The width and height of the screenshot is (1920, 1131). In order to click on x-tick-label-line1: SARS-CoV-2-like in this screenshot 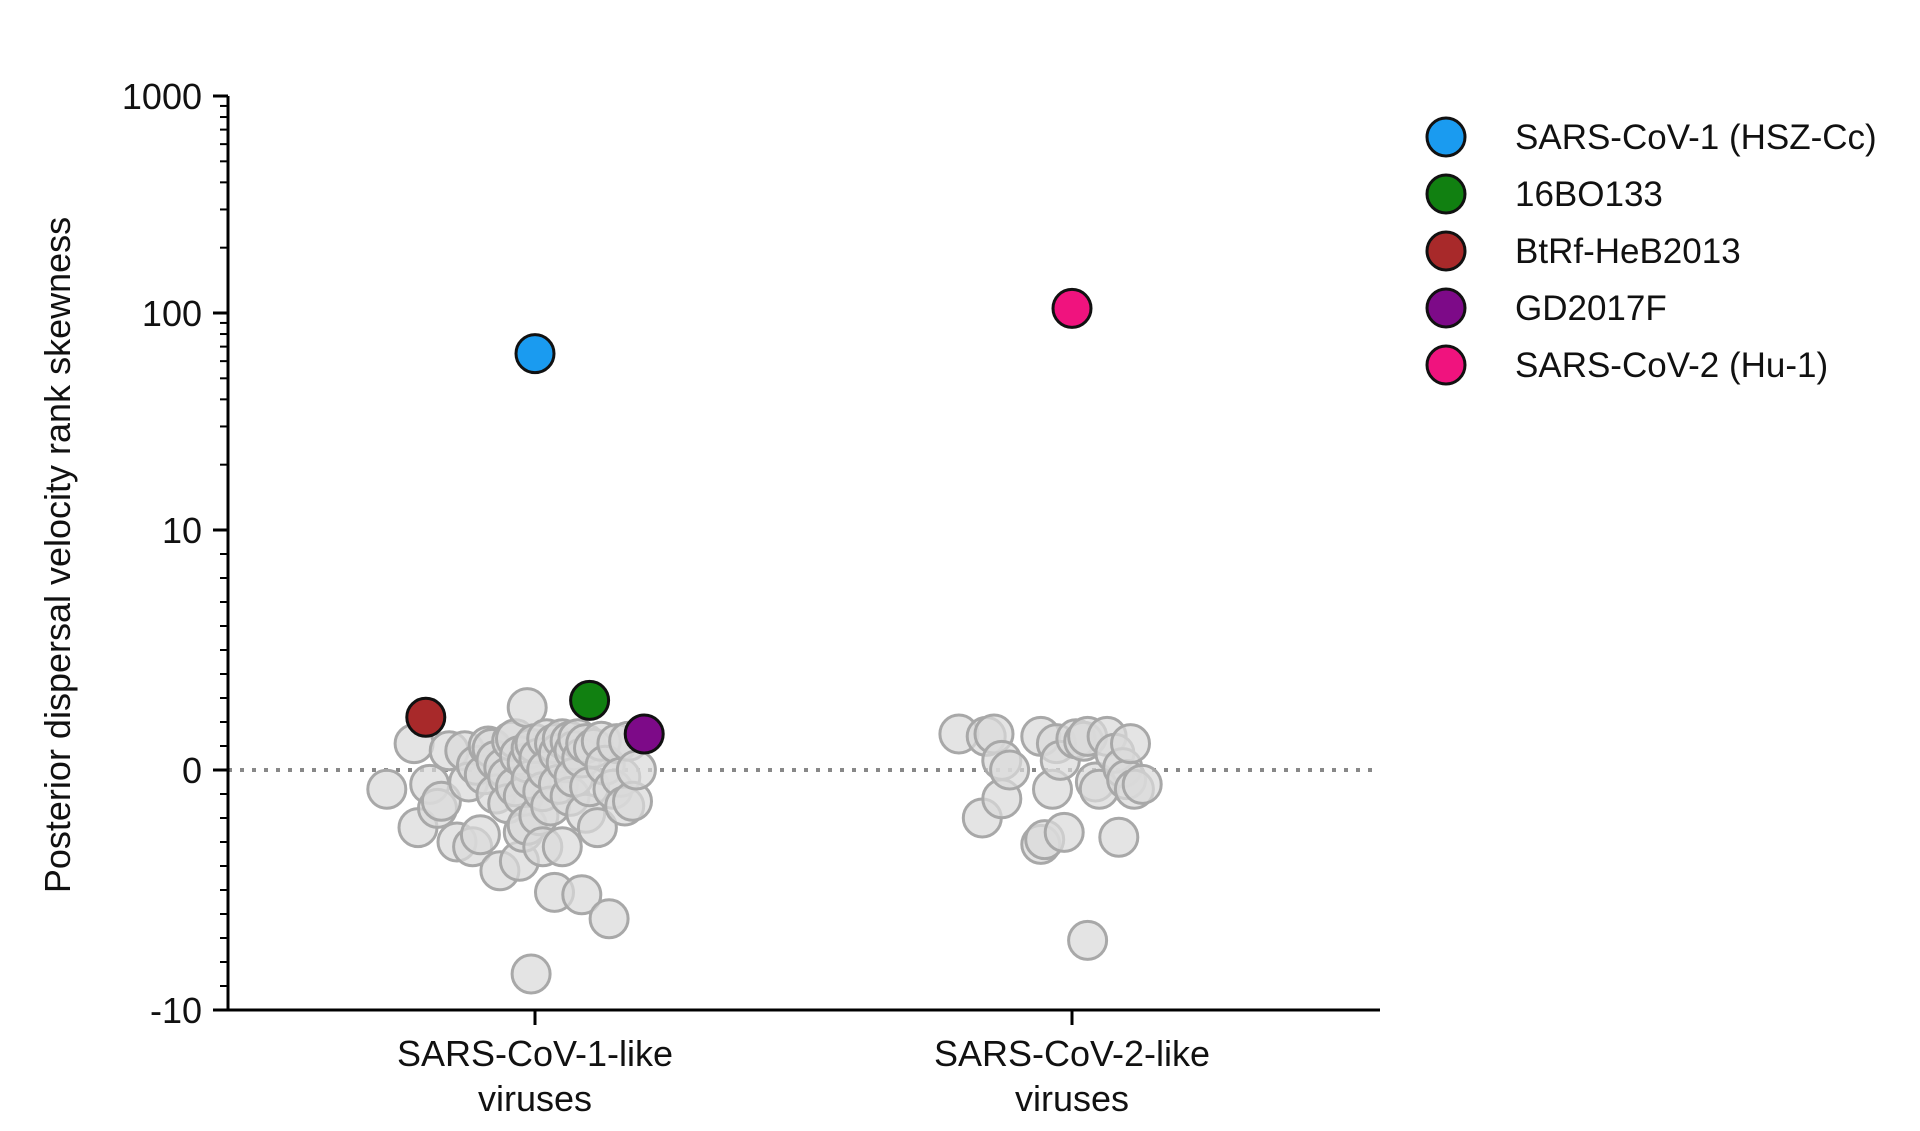, I will do `click(1072, 1053)`.